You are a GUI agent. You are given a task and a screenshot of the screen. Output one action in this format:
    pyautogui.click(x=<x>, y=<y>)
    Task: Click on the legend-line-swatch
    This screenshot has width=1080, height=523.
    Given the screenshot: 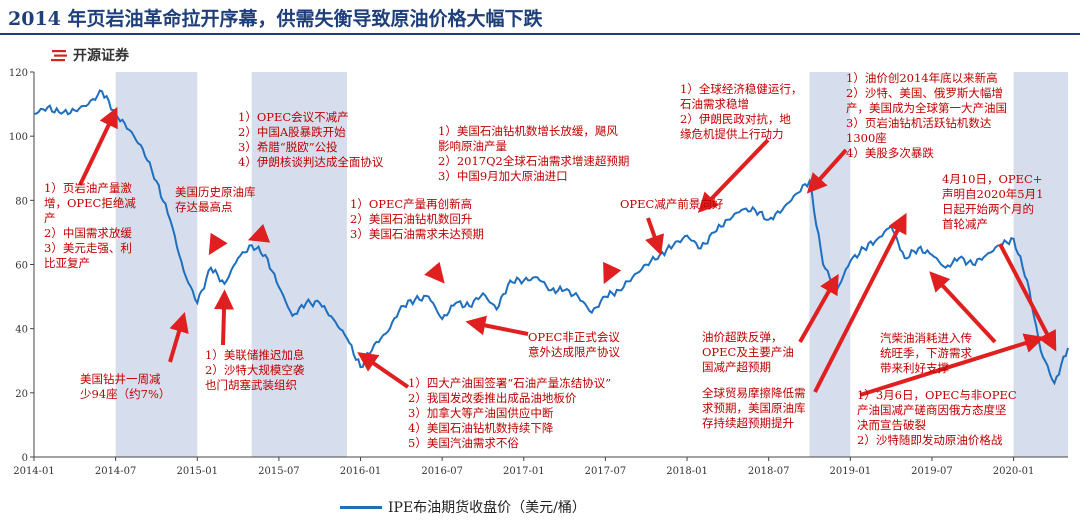 What is the action you would take?
    pyautogui.click(x=361, y=507)
    